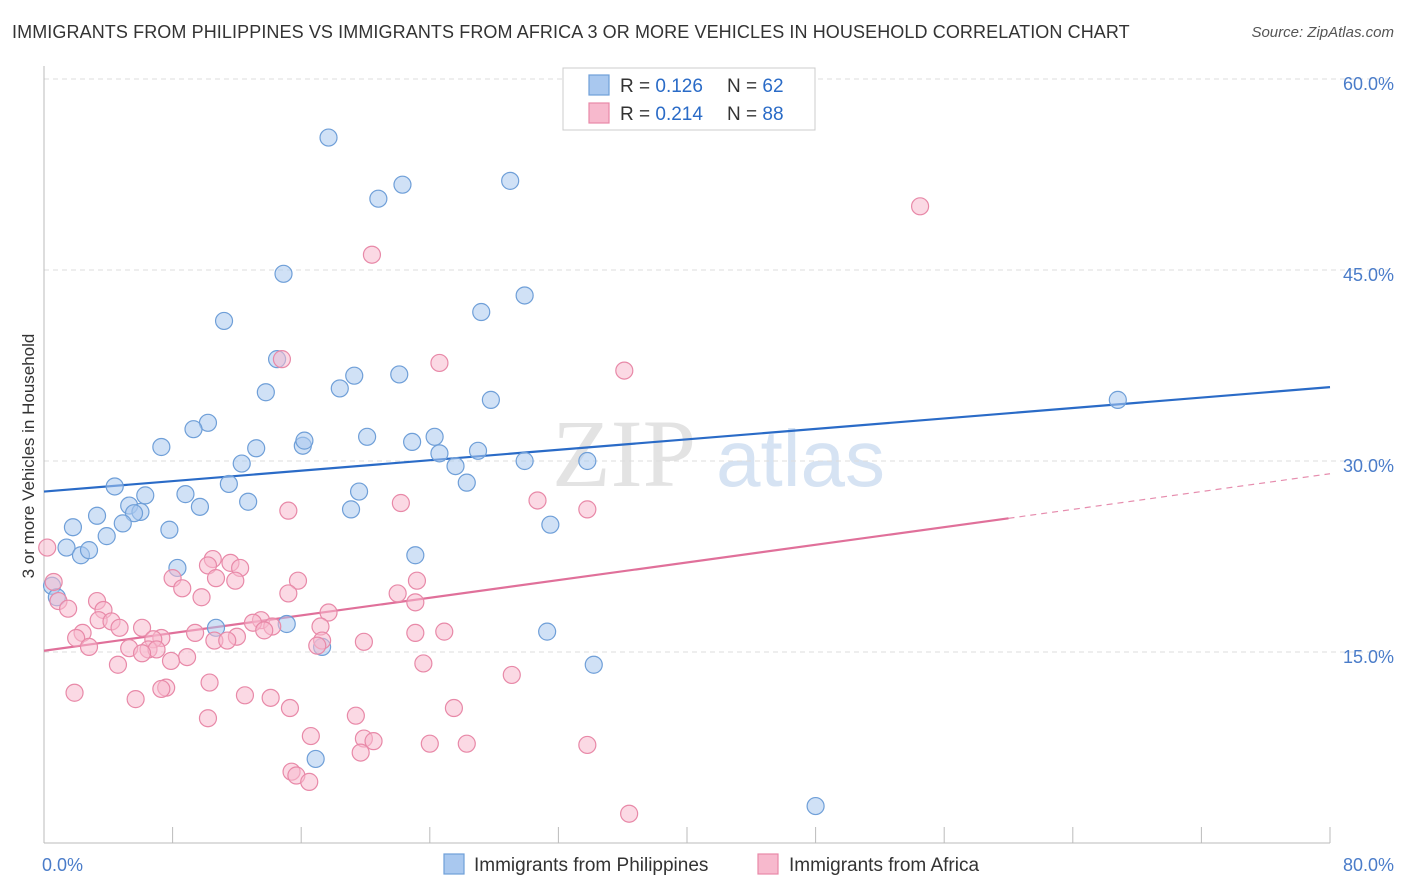 The width and height of the screenshot is (1406, 892). Describe the element at coordinates (884, 865) in the screenshot. I see `legend-label-africa: Immigrants from Africa` at that location.